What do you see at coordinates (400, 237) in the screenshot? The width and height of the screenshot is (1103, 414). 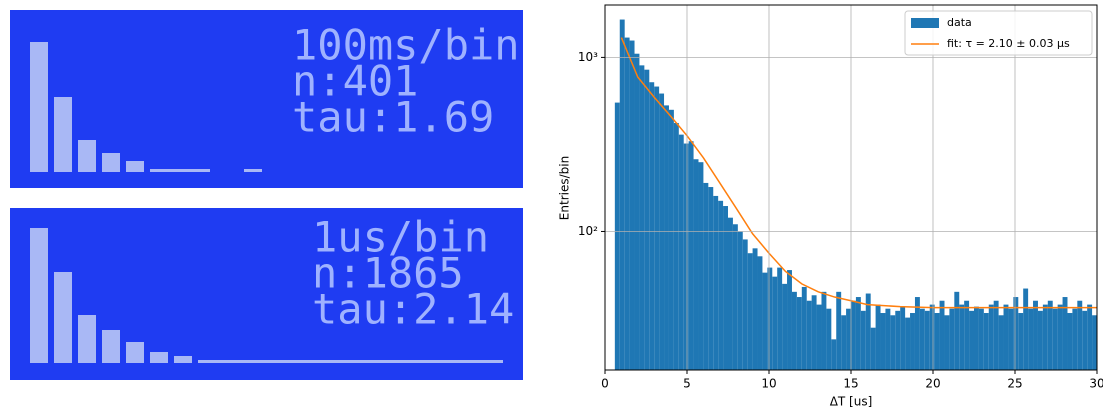 I see `lcd-text: 1us/bin` at bounding box center [400, 237].